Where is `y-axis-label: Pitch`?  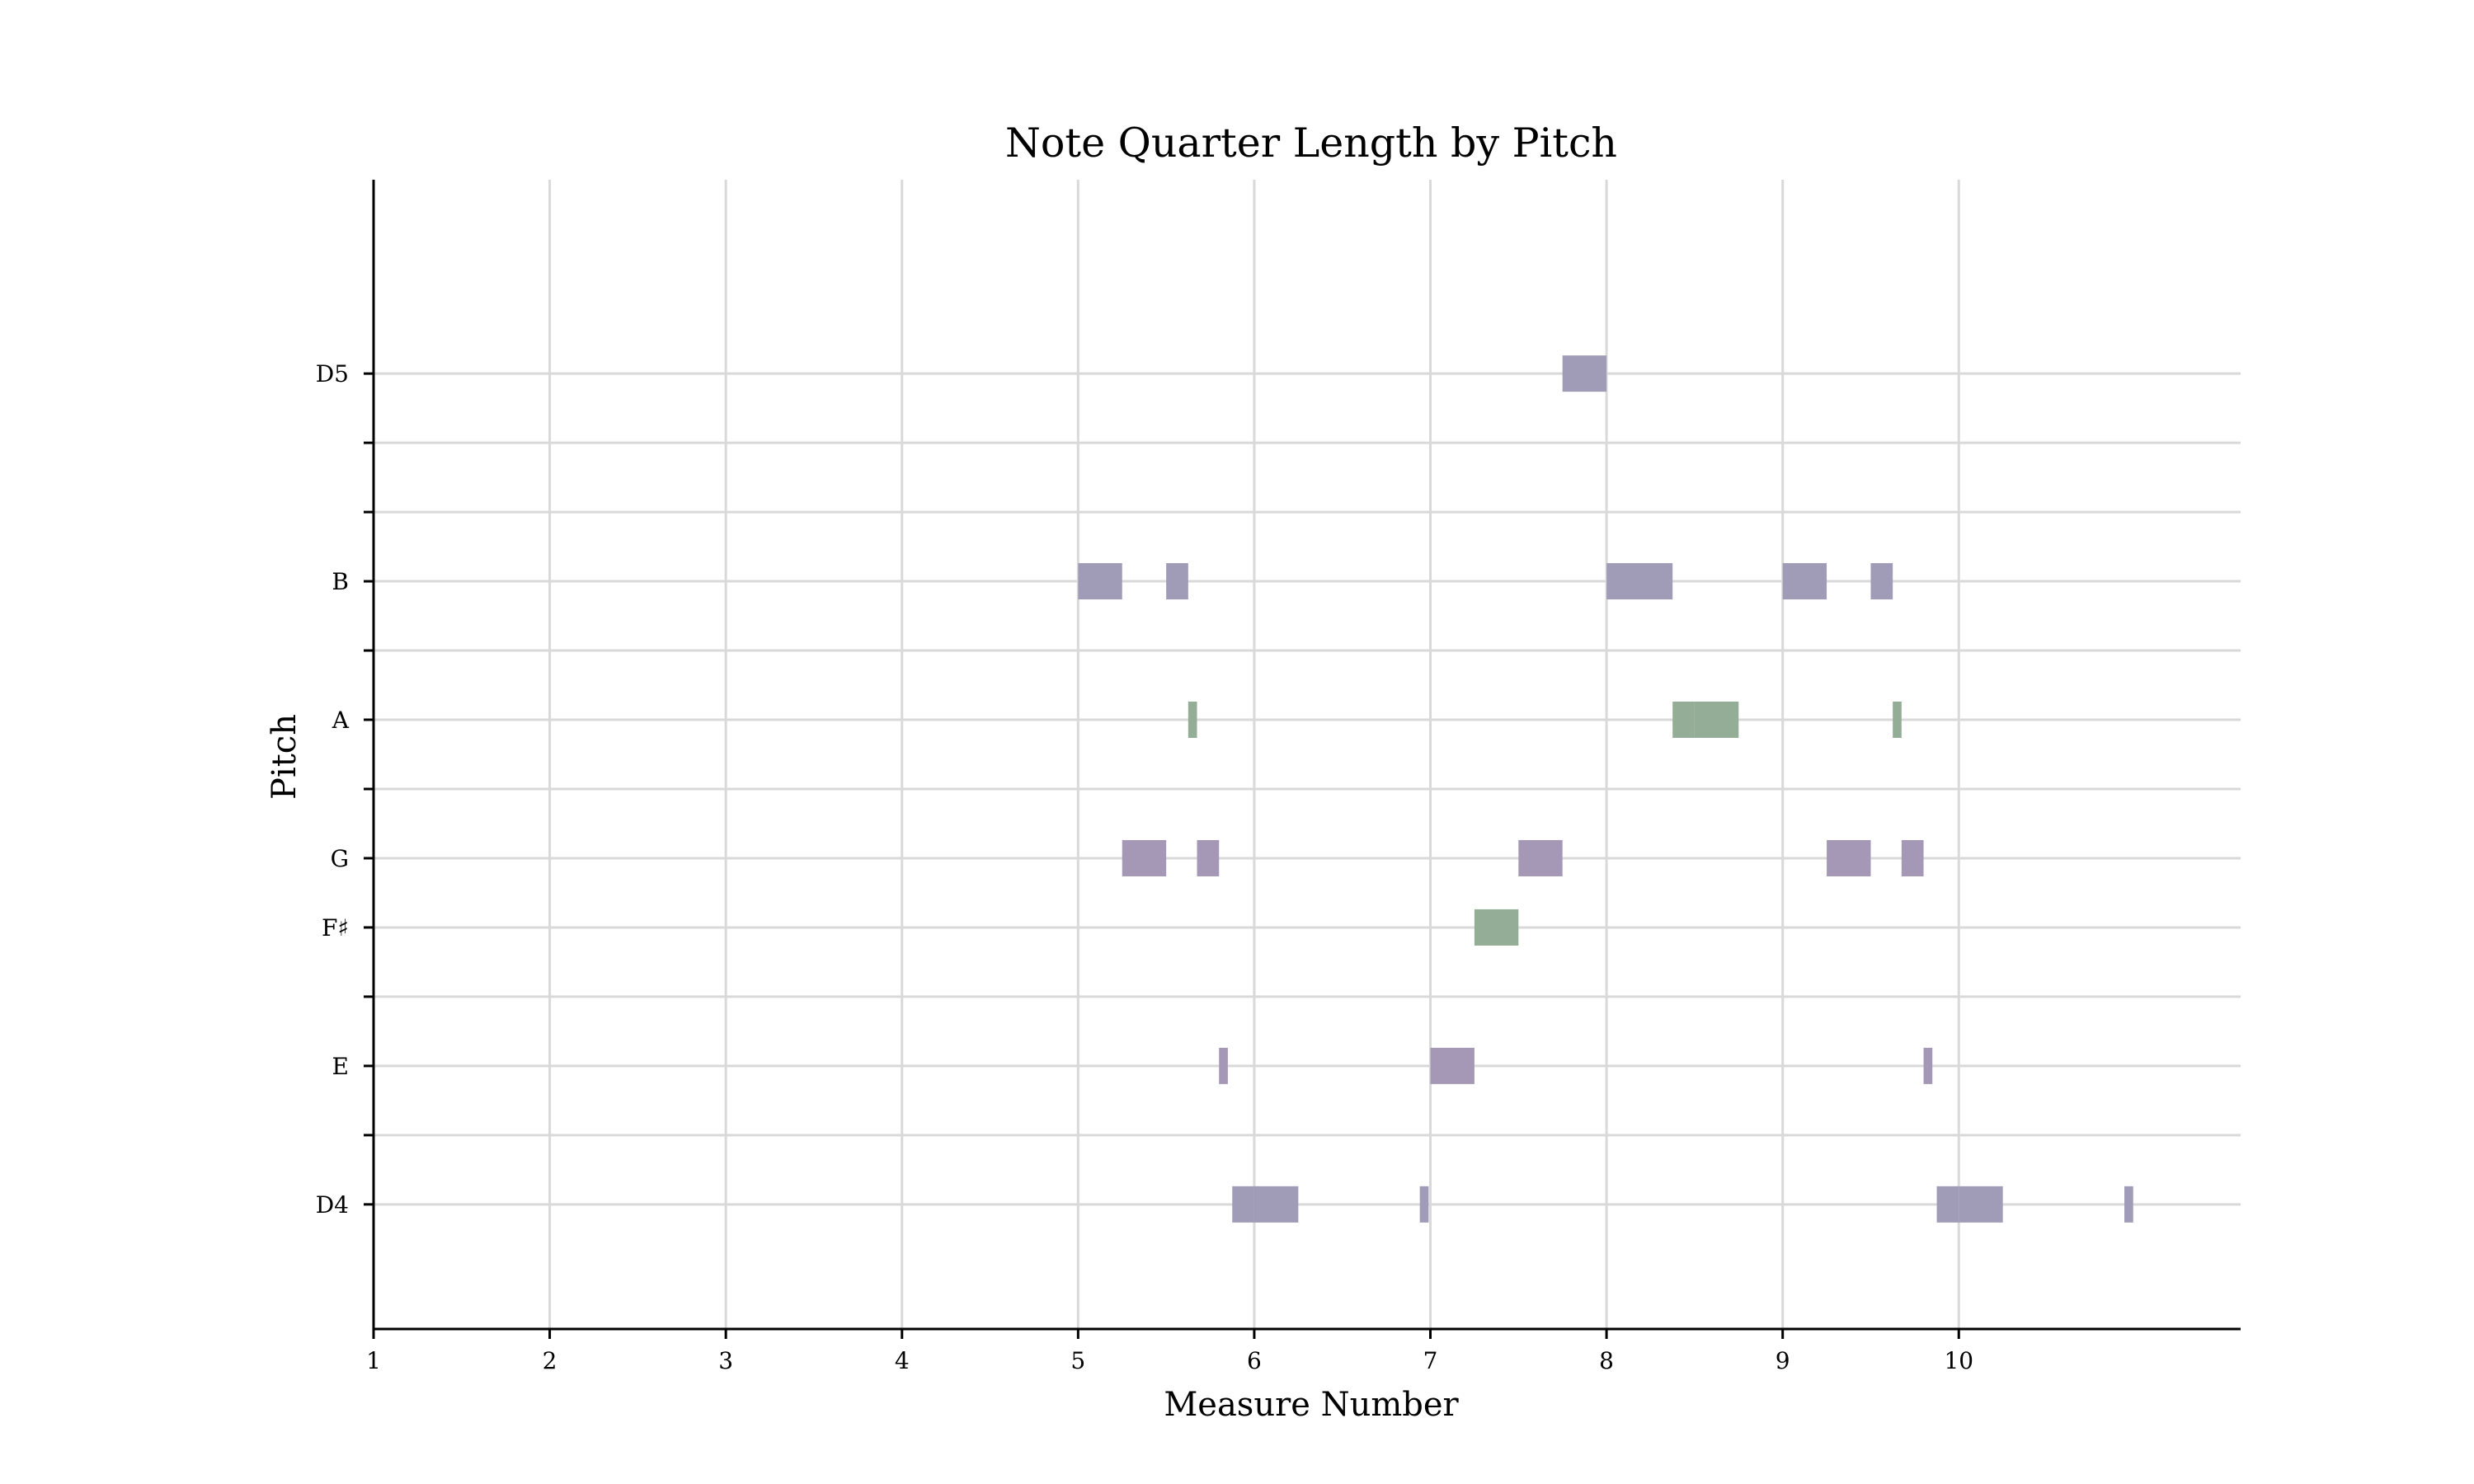
y-axis-label: Pitch is located at coordinates (284, 757).